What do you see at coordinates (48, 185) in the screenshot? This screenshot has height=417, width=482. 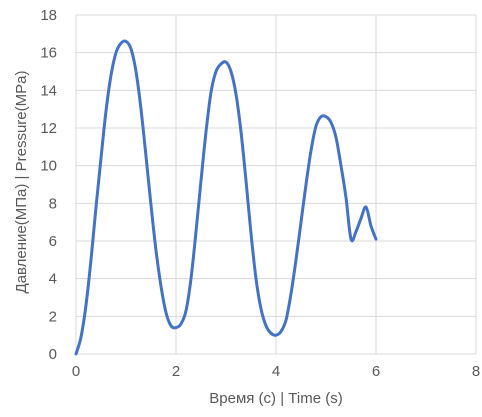 I see `y-tick-labels: 0 2 4 6 8 10 12 14 16 18` at bounding box center [48, 185].